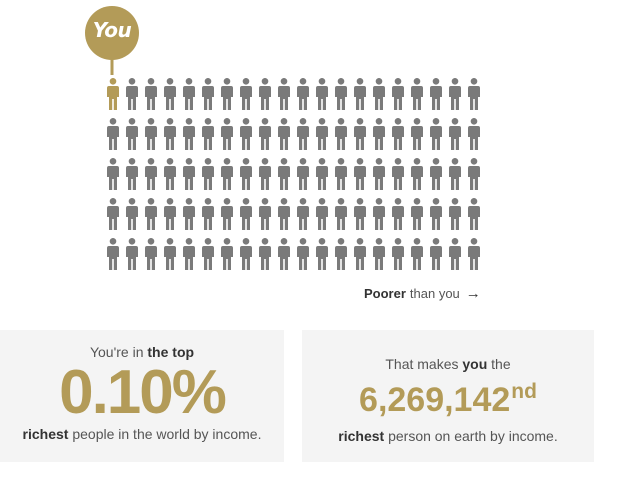  What do you see at coordinates (434, 293) in the screenshot?
I see `poorer-rest: than you` at bounding box center [434, 293].